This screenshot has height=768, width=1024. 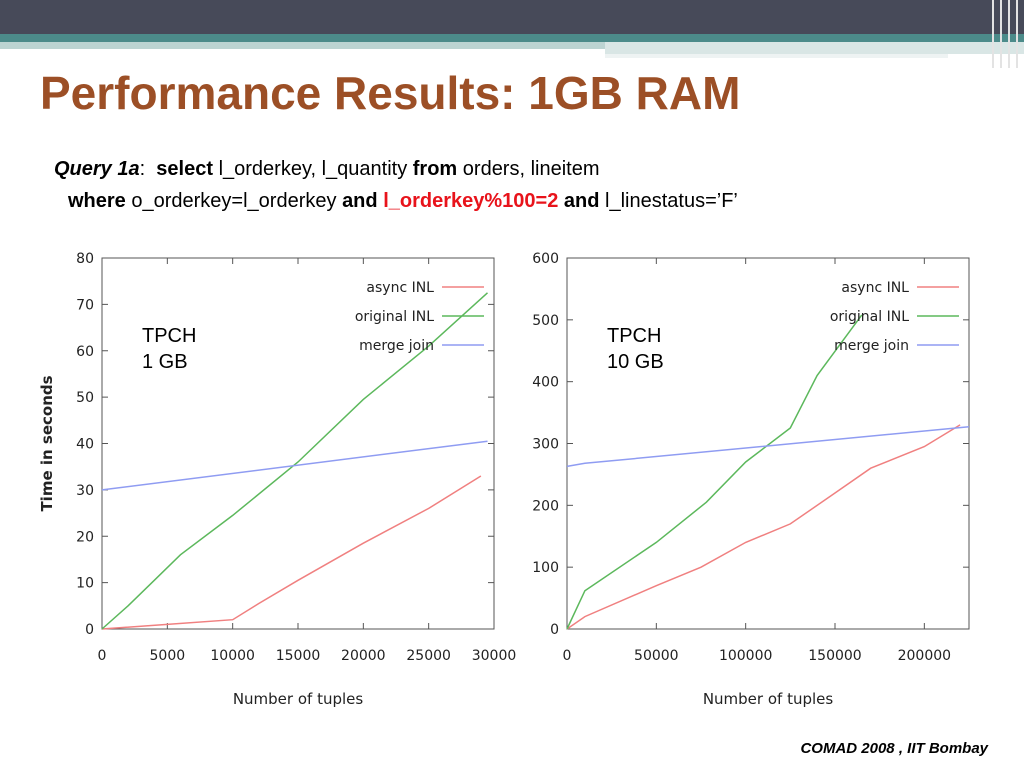 I want to click on keyword-from: from, so click(x=435, y=169).